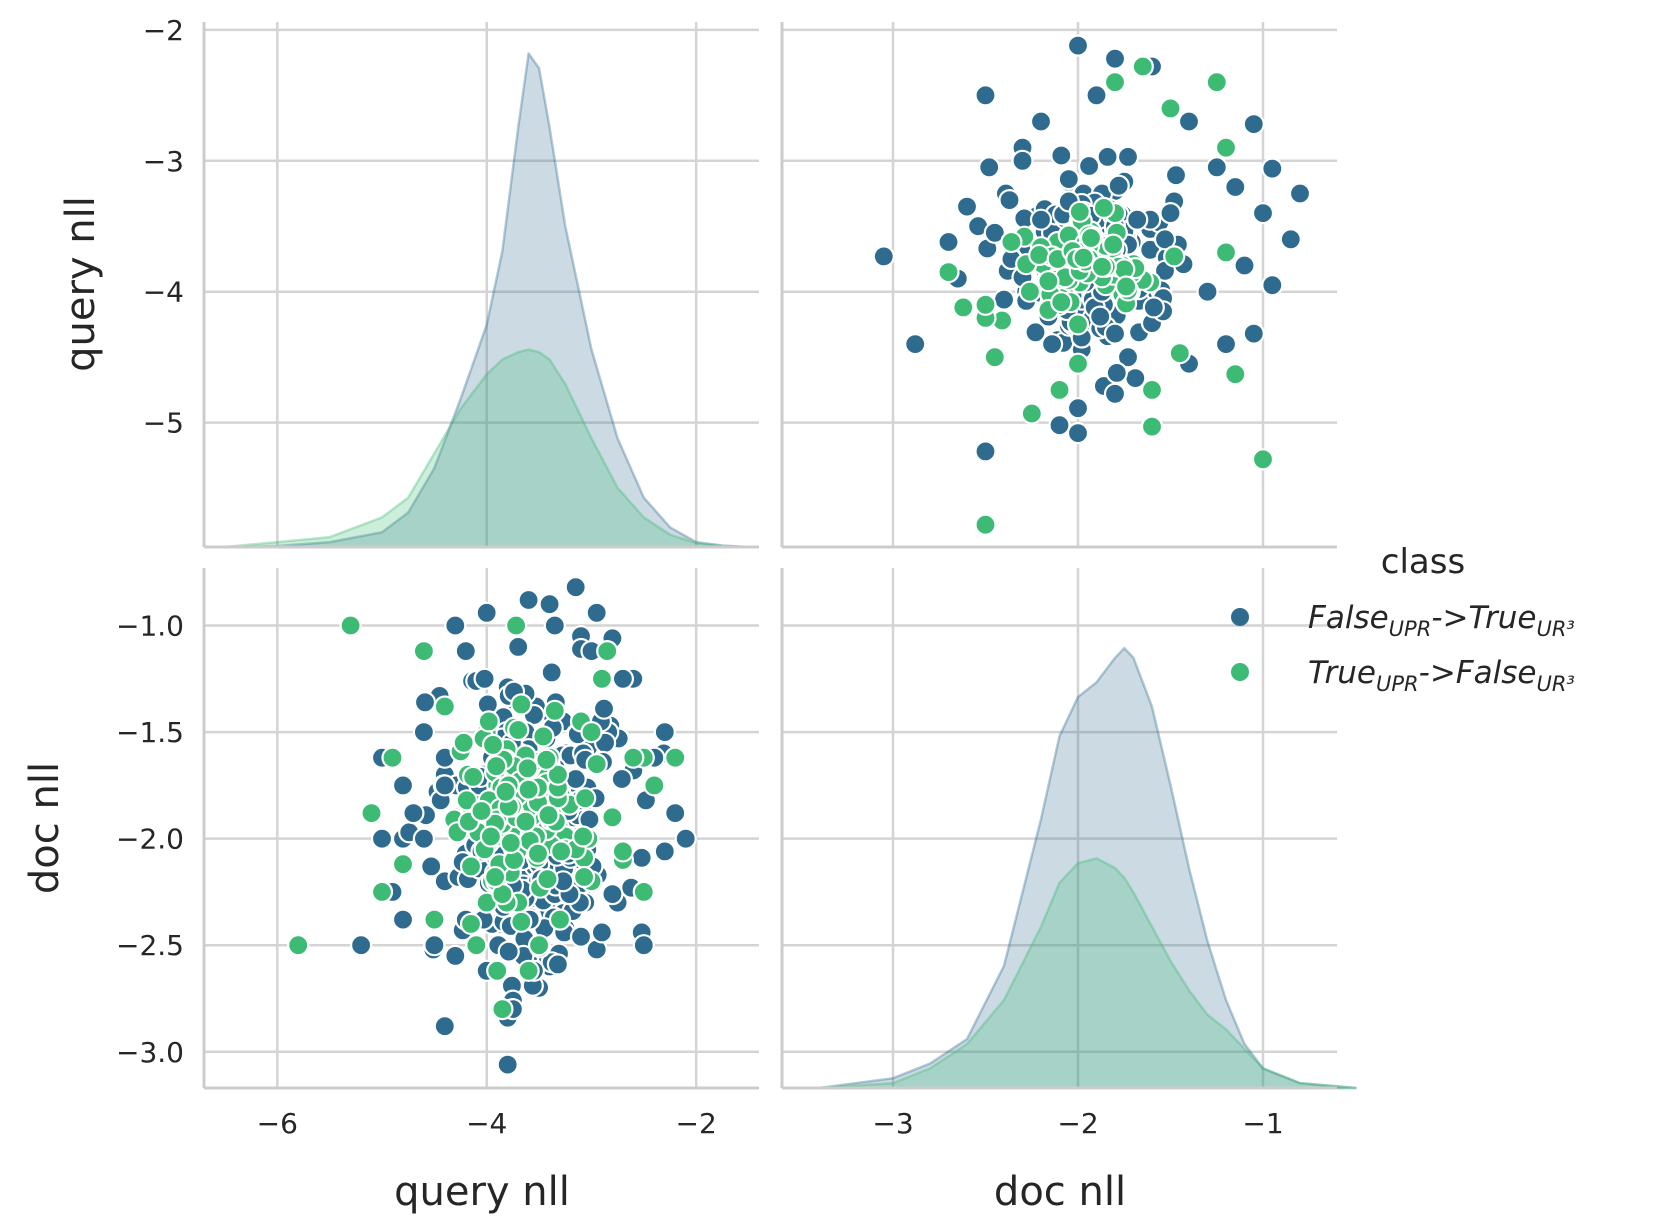  Describe the element at coordinates (150, 732) in the screenshot. I see `y-tick-label-doc: −1.5` at that location.